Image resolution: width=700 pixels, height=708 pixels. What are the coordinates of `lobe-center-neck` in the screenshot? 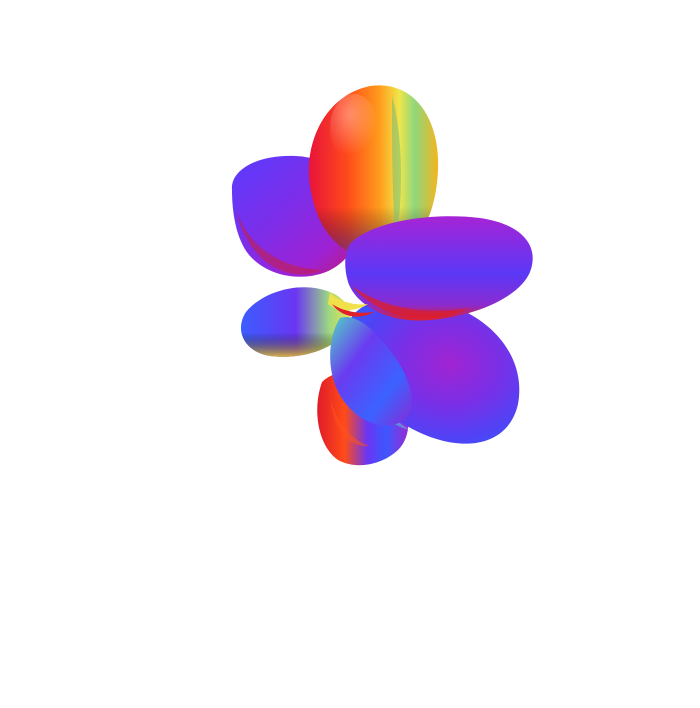 It's located at (351, 304).